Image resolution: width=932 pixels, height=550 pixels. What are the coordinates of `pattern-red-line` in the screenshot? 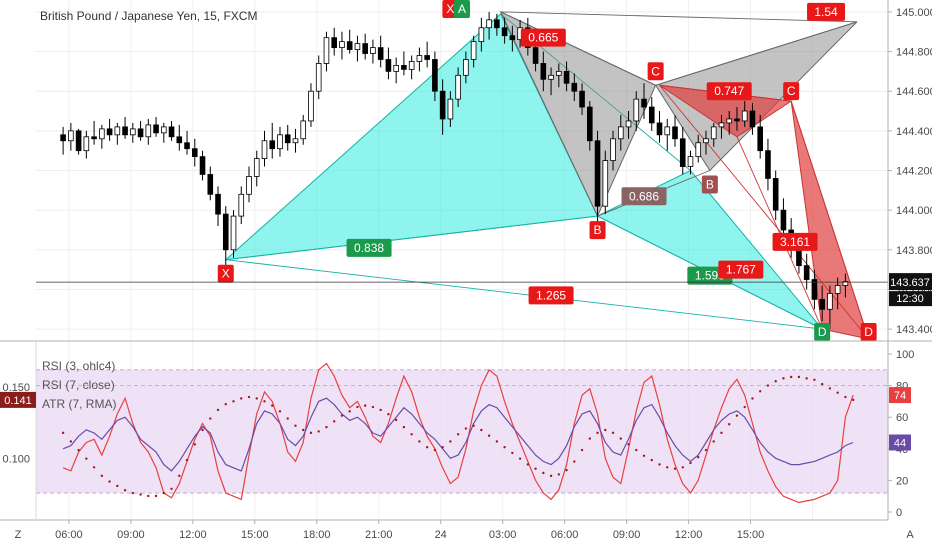 It's located at (830, 220).